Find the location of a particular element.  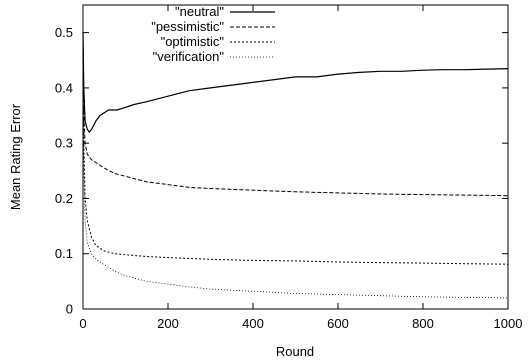

y-tick-label: 0.1 is located at coordinates (64, 253).